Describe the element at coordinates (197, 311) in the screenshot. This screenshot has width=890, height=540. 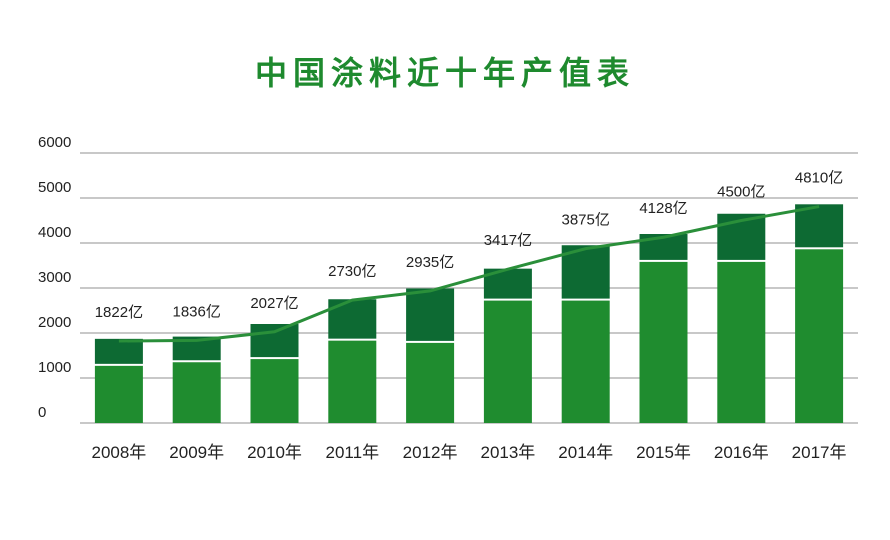
I see `data-label: 1836亿` at that location.